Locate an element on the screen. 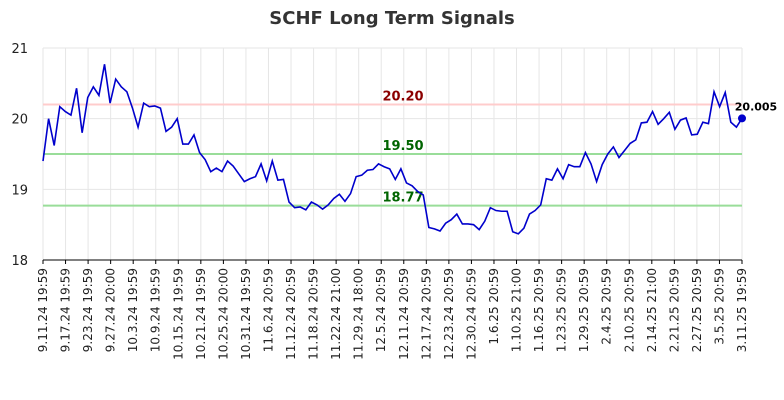  x-tick-label: 9.17.24 19:59 is located at coordinates (66, 310).